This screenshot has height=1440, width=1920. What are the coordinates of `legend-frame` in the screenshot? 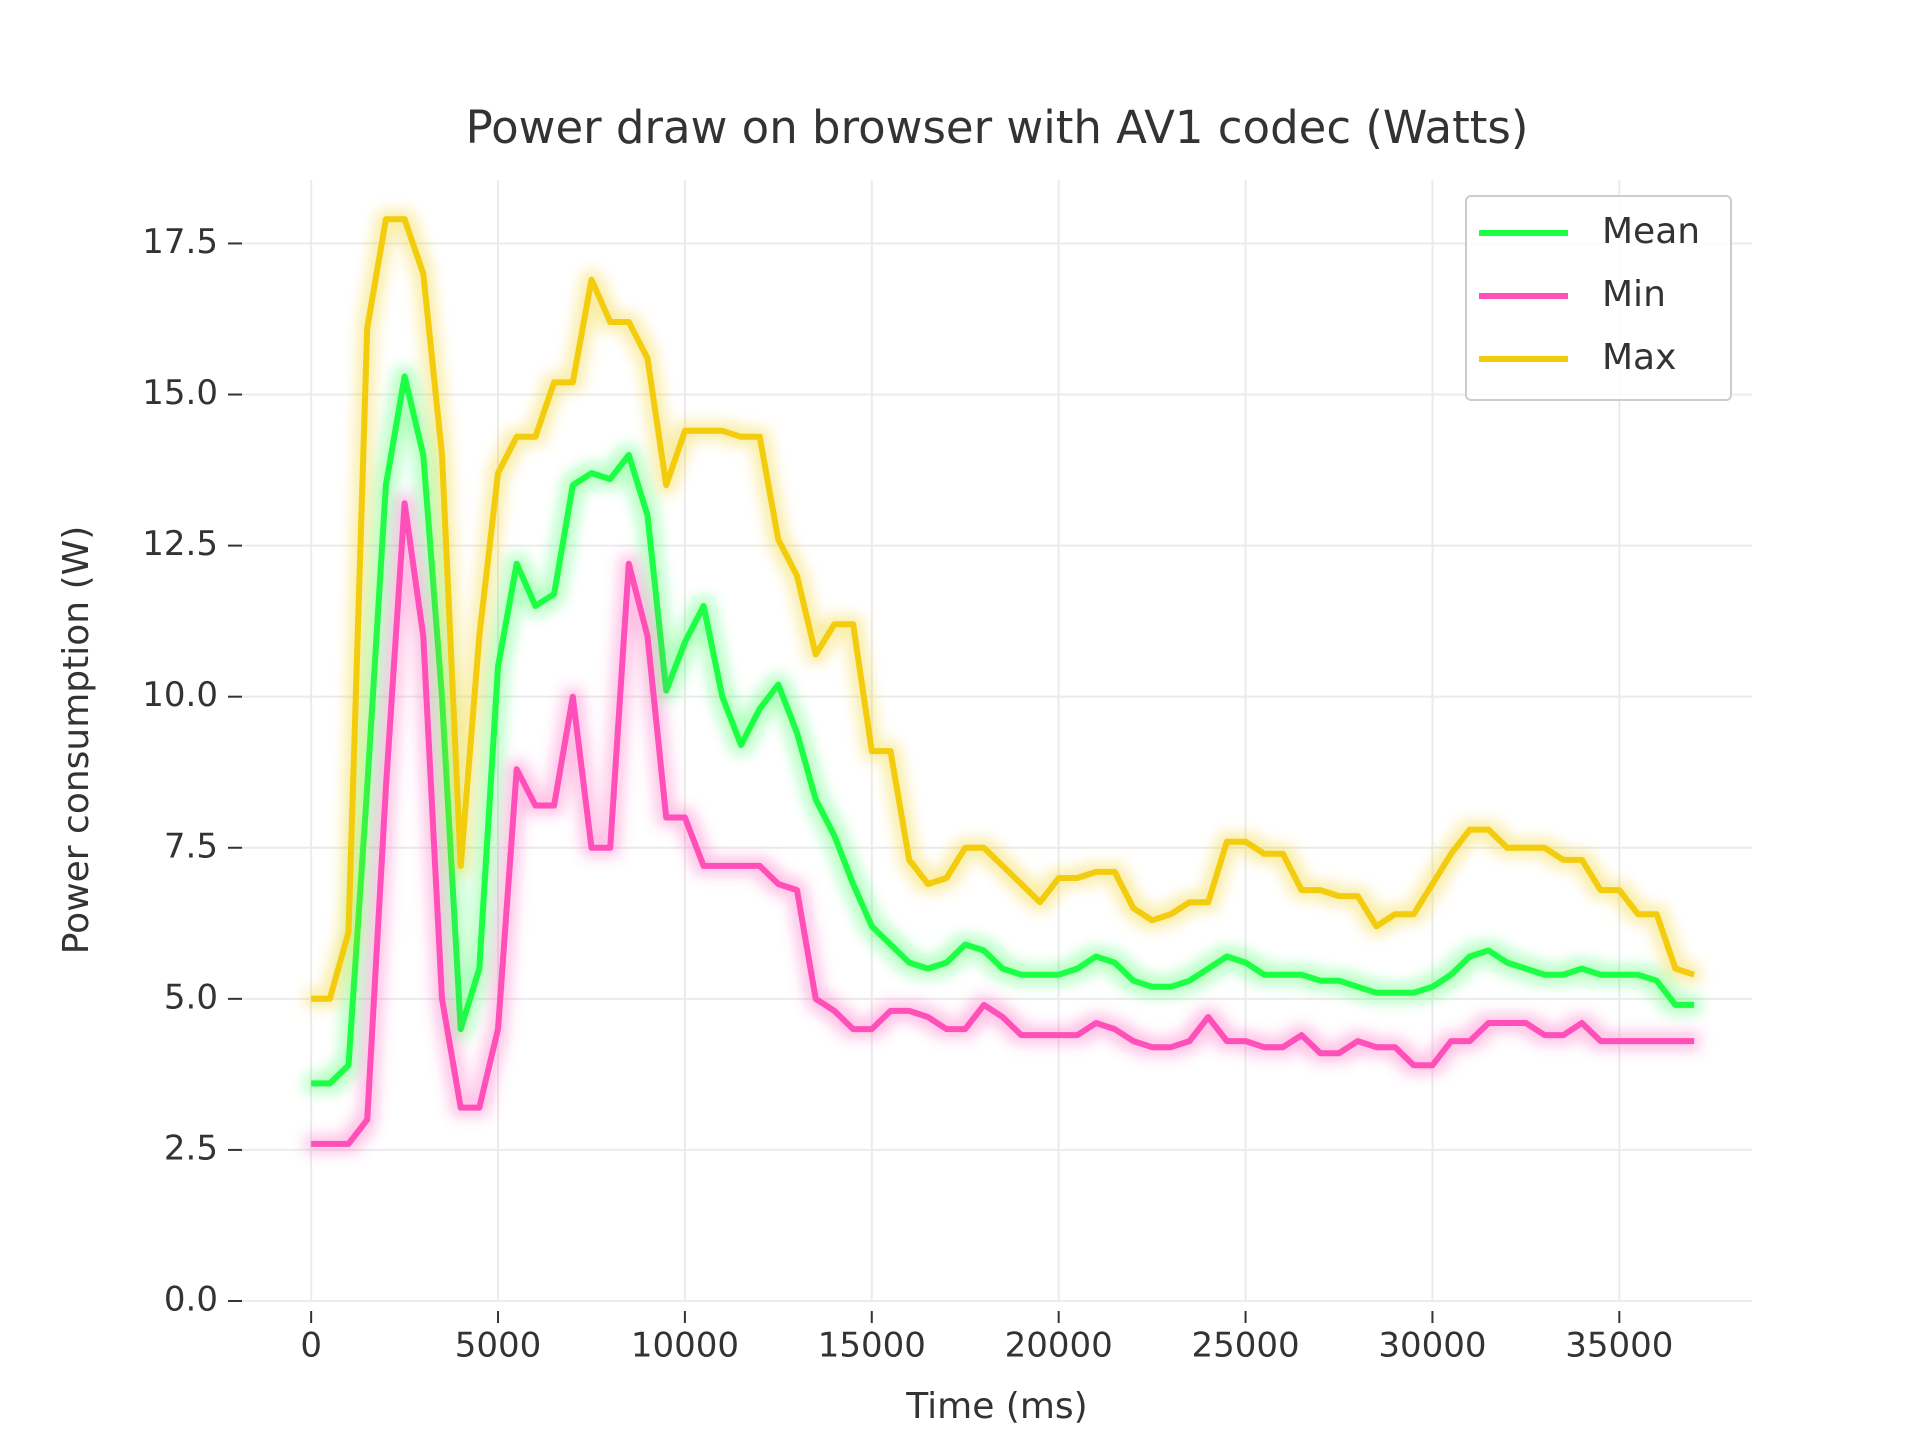 It's located at (1598, 298).